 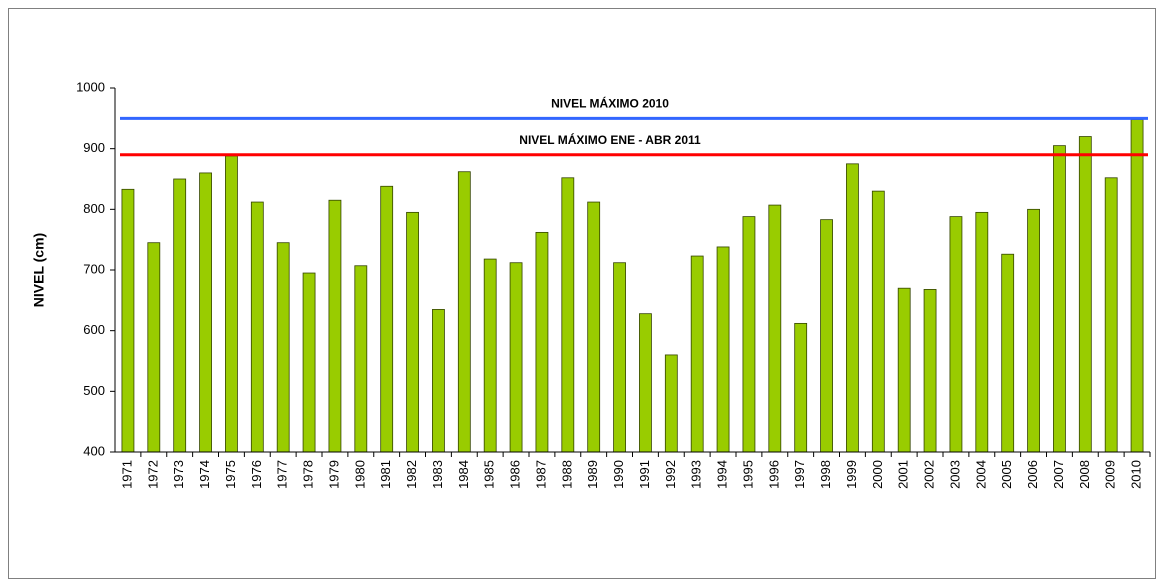 What do you see at coordinates (540, 474) in the screenshot?
I see `x-tick-label: 1987` at bounding box center [540, 474].